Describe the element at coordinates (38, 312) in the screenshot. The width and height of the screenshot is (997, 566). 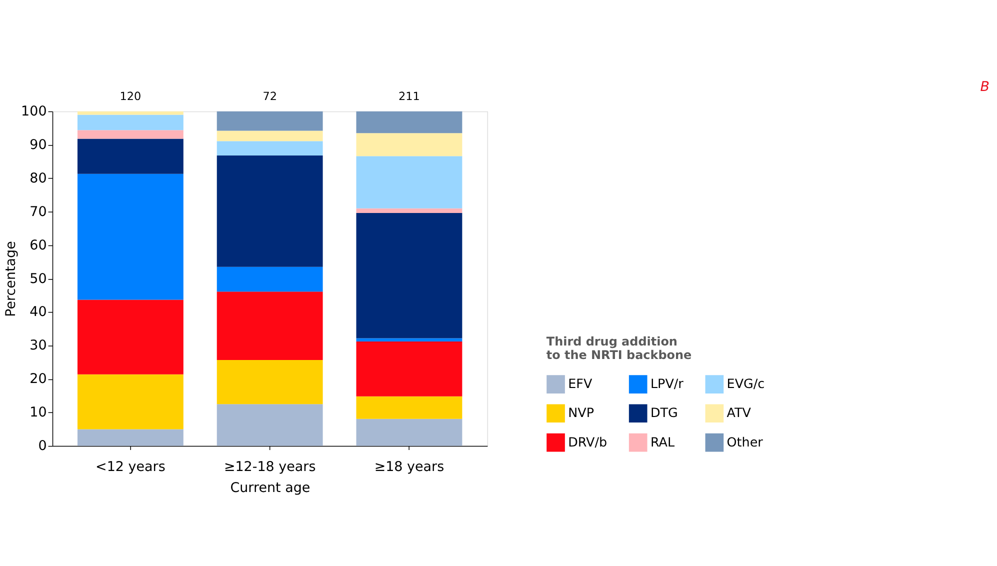
I see `y-tick-label: 40` at that location.